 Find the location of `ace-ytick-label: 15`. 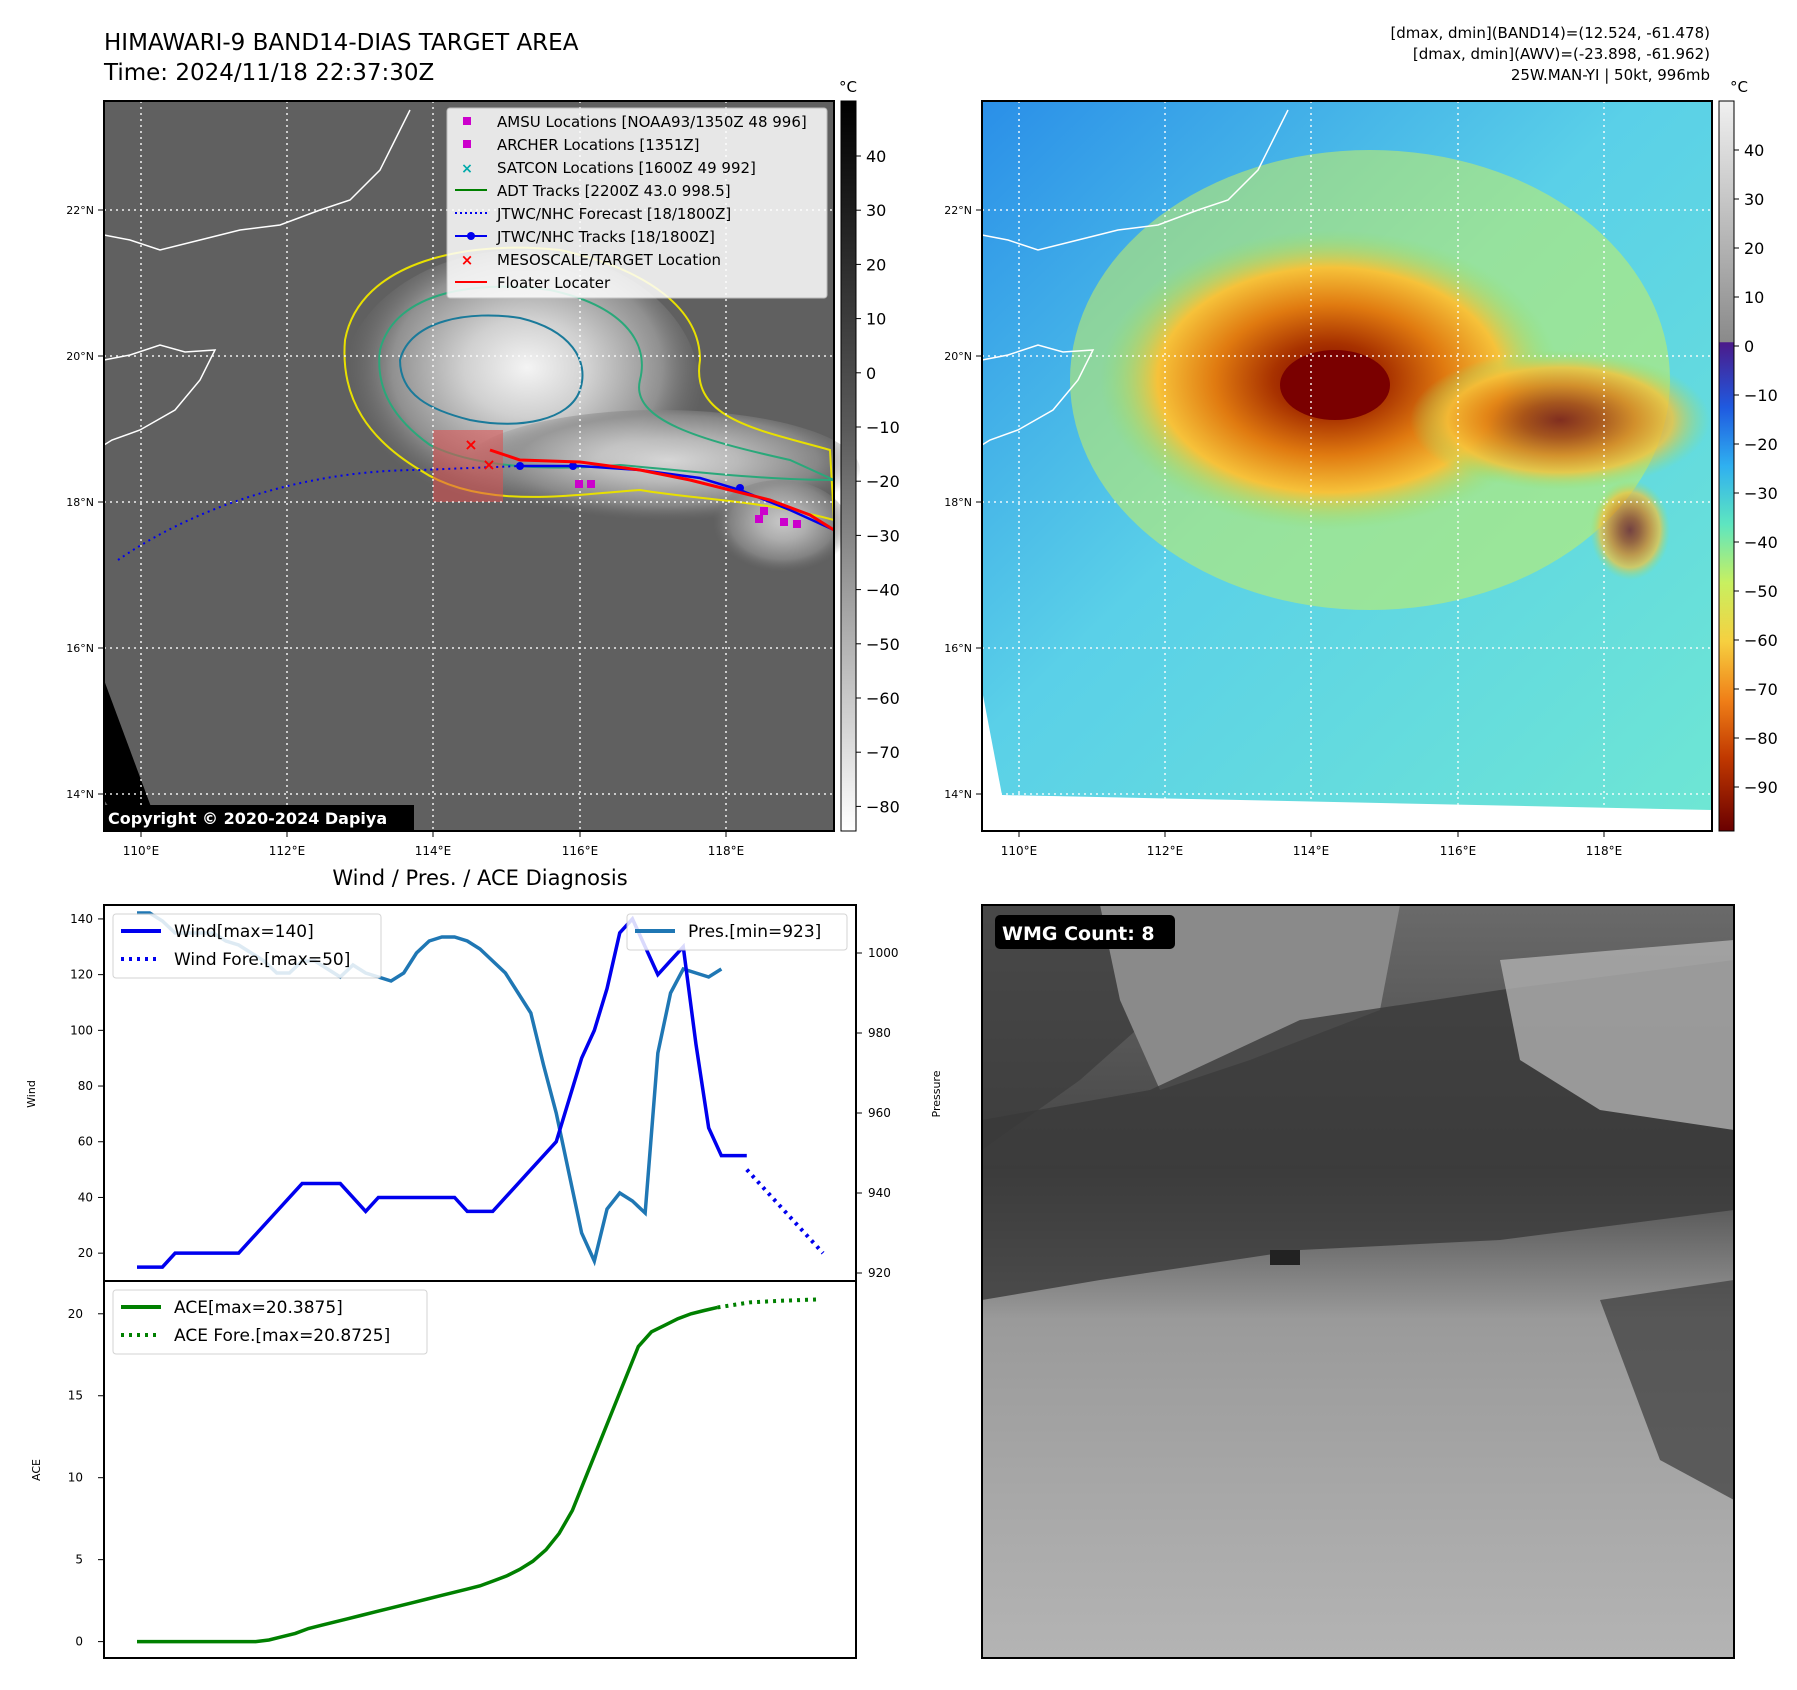

ace-ytick-label: 15 is located at coordinates (75, 1396).